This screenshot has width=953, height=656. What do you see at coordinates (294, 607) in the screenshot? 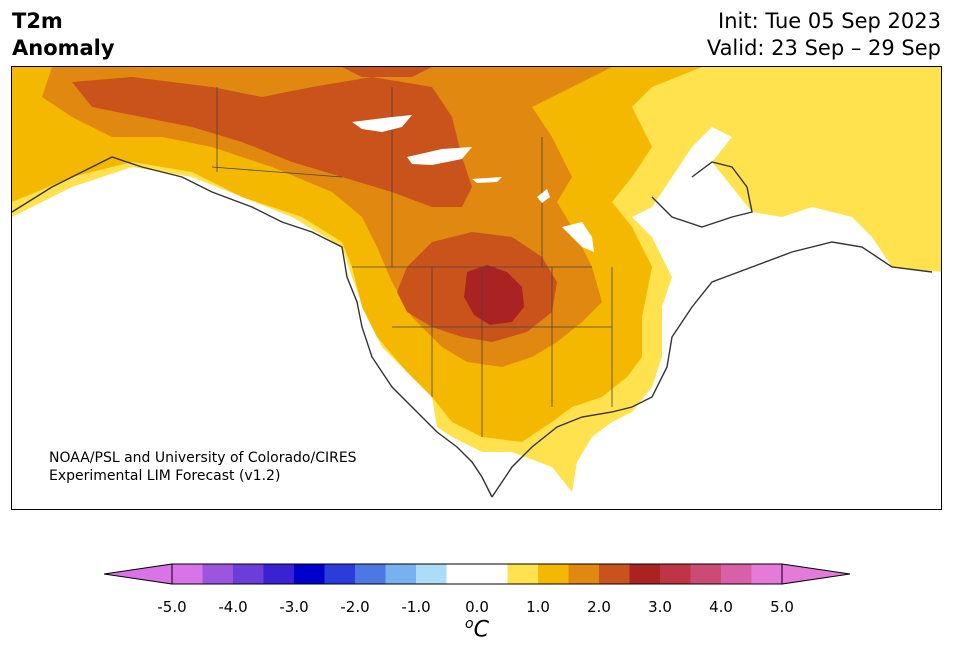
I see `colorbar-tick-label: -3.0` at bounding box center [294, 607].